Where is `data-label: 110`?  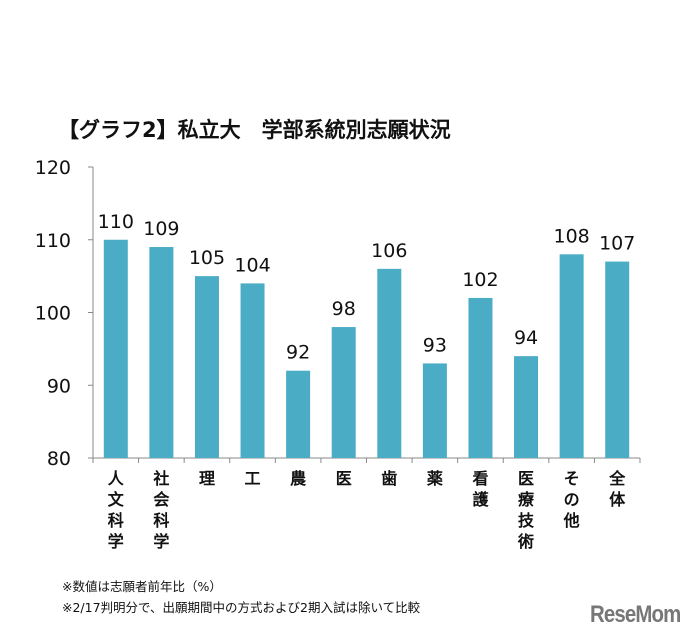
data-label: 110 is located at coordinates (116, 222).